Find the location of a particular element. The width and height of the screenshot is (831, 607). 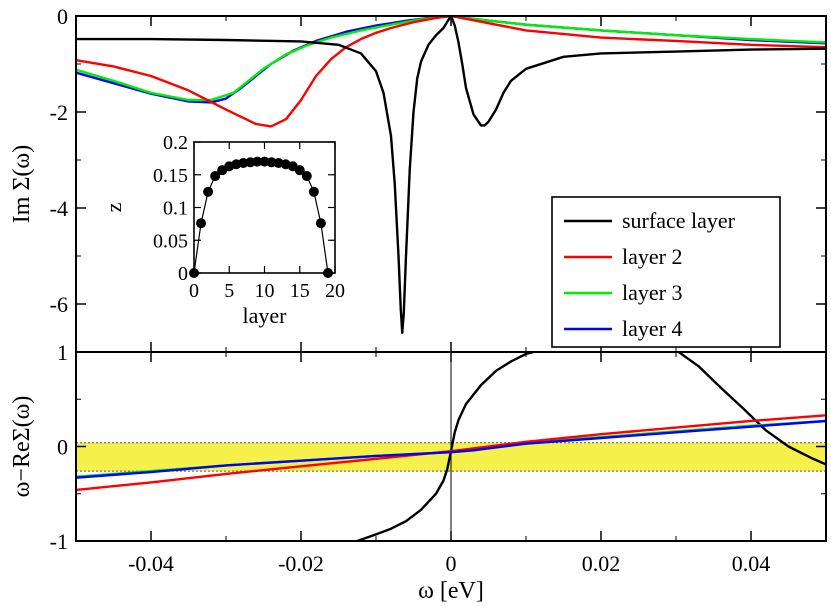

inset-y-axis-title: z is located at coordinates (113, 207).